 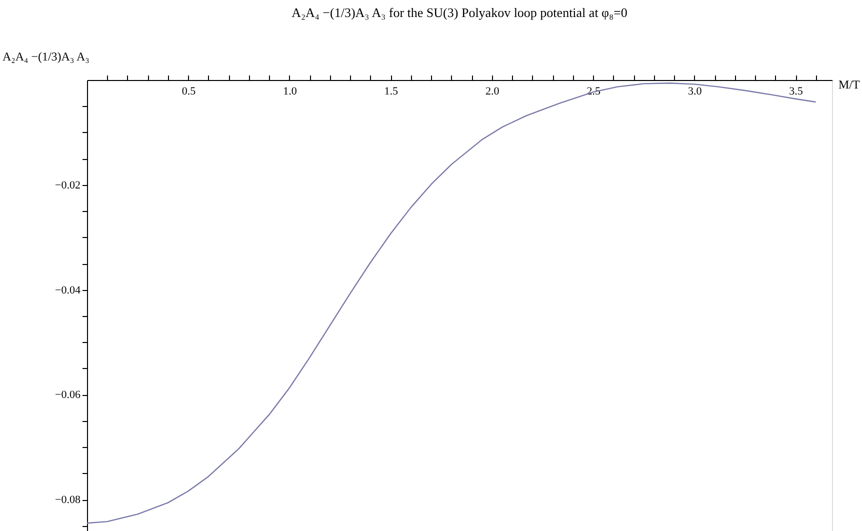 What do you see at coordinates (796, 92) in the screenshot?
I see `x-tick-label: 3.5` at bounding box center [796, 92].